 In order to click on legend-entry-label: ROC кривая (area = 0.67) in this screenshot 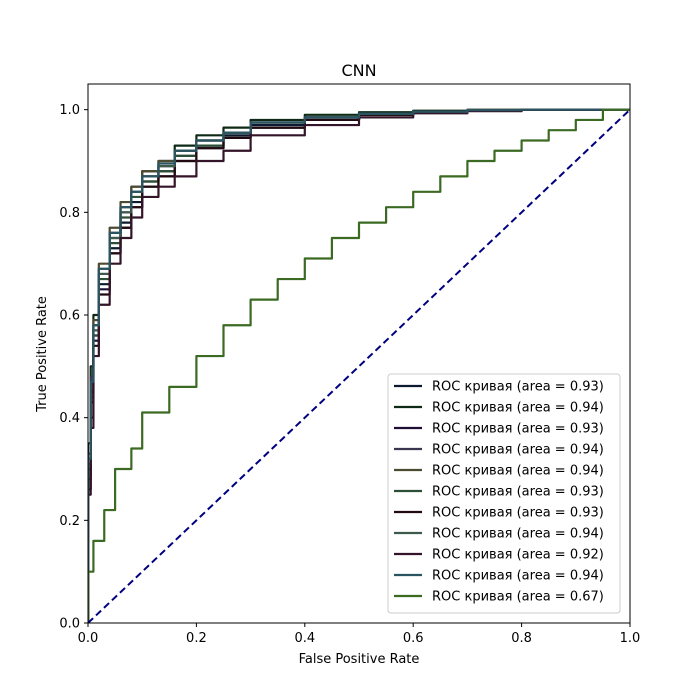, I will do `click(518, 597)`.